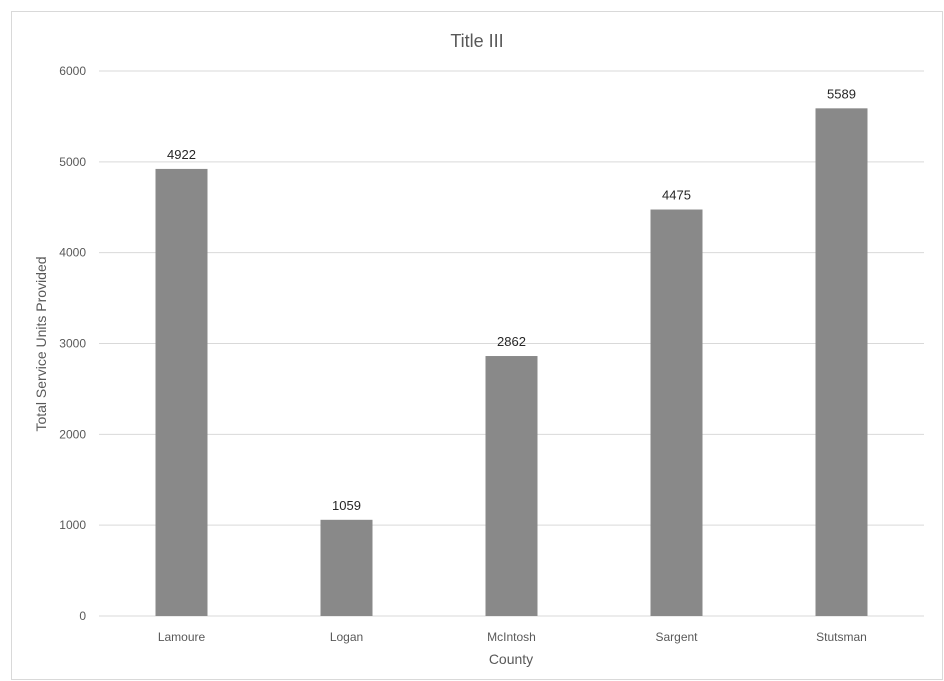  Describe the element at coordinates (82, 616) in the screenshot. I see `y-tick-label: 0` at that location.